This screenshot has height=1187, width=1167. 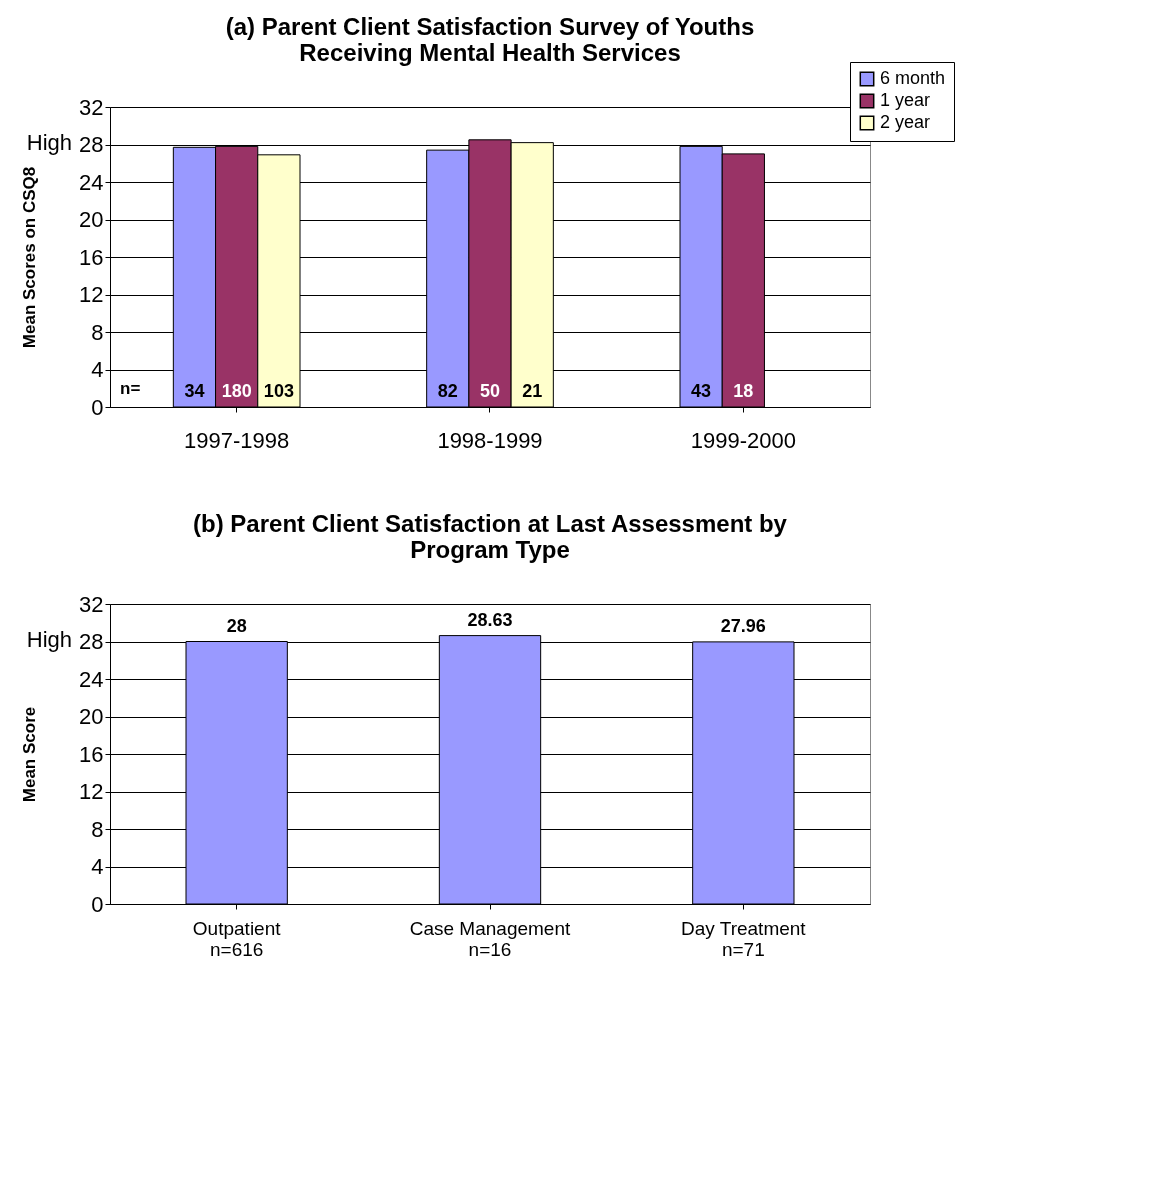 I want to click on annotation: 18, so click(x=743, y=391).